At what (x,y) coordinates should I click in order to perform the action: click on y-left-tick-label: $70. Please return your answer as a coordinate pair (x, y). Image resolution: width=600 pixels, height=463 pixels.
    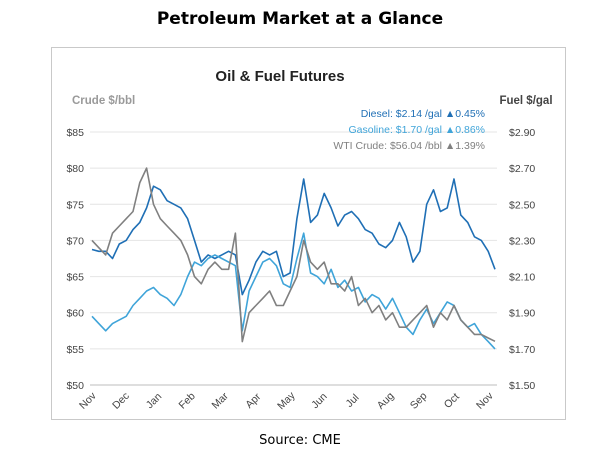
    Looking at the image, I should click on (75, 241).